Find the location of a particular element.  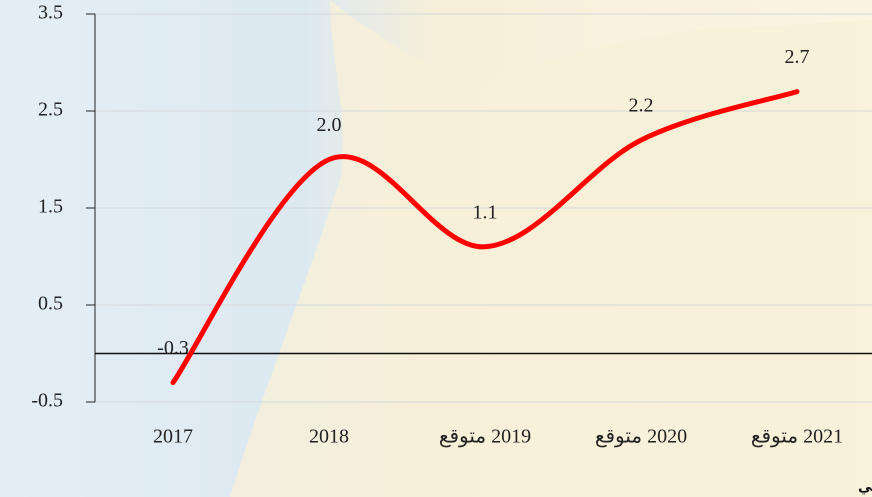

x-tick-label: 2020 متوقع is located at coordinates (641, 437).